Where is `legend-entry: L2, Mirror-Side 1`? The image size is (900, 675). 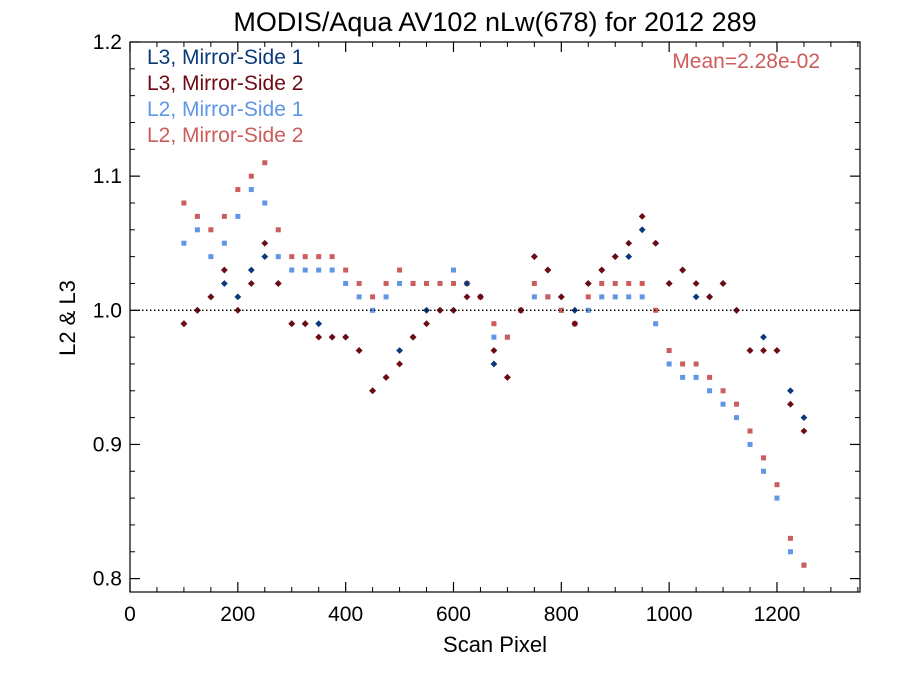 legend-entry: L2, Mirror-Side 1 is located at coordinates (225, 109).